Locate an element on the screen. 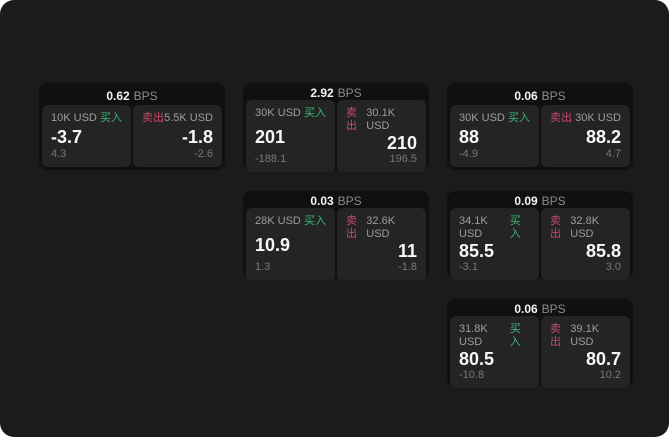 The image size is (669, 437). buy-panel: 31.8K USD 买入 80.5 -10.8 is located at coordinates (494, 352).